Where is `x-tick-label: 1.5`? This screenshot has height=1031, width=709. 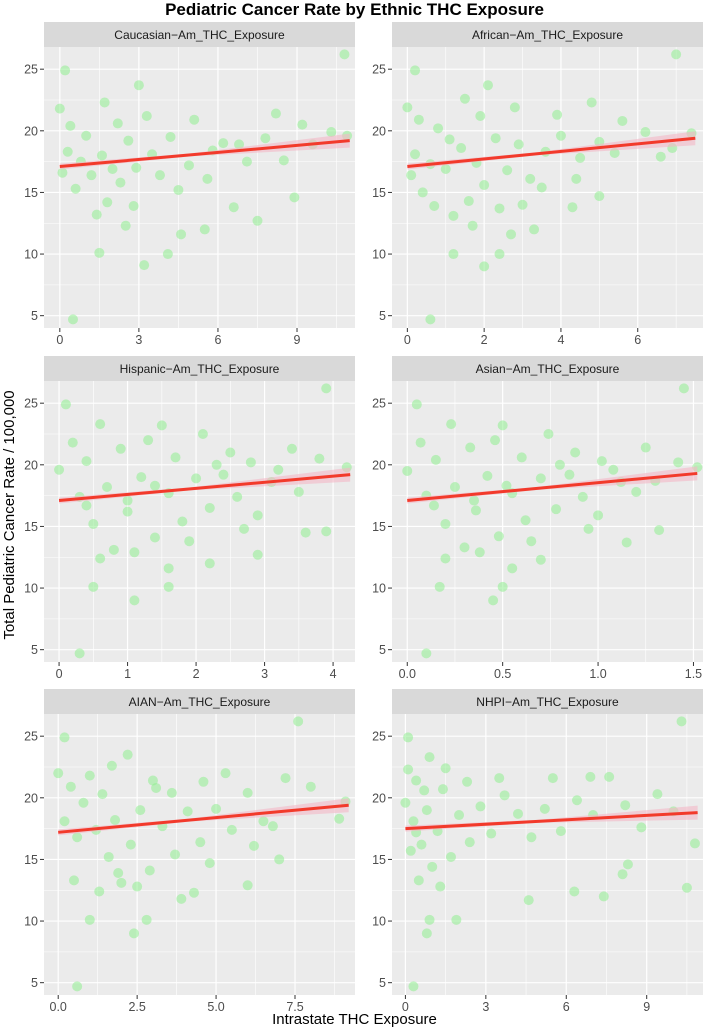 x-tick-label: 1.5 is located at coordinates (693, 674).